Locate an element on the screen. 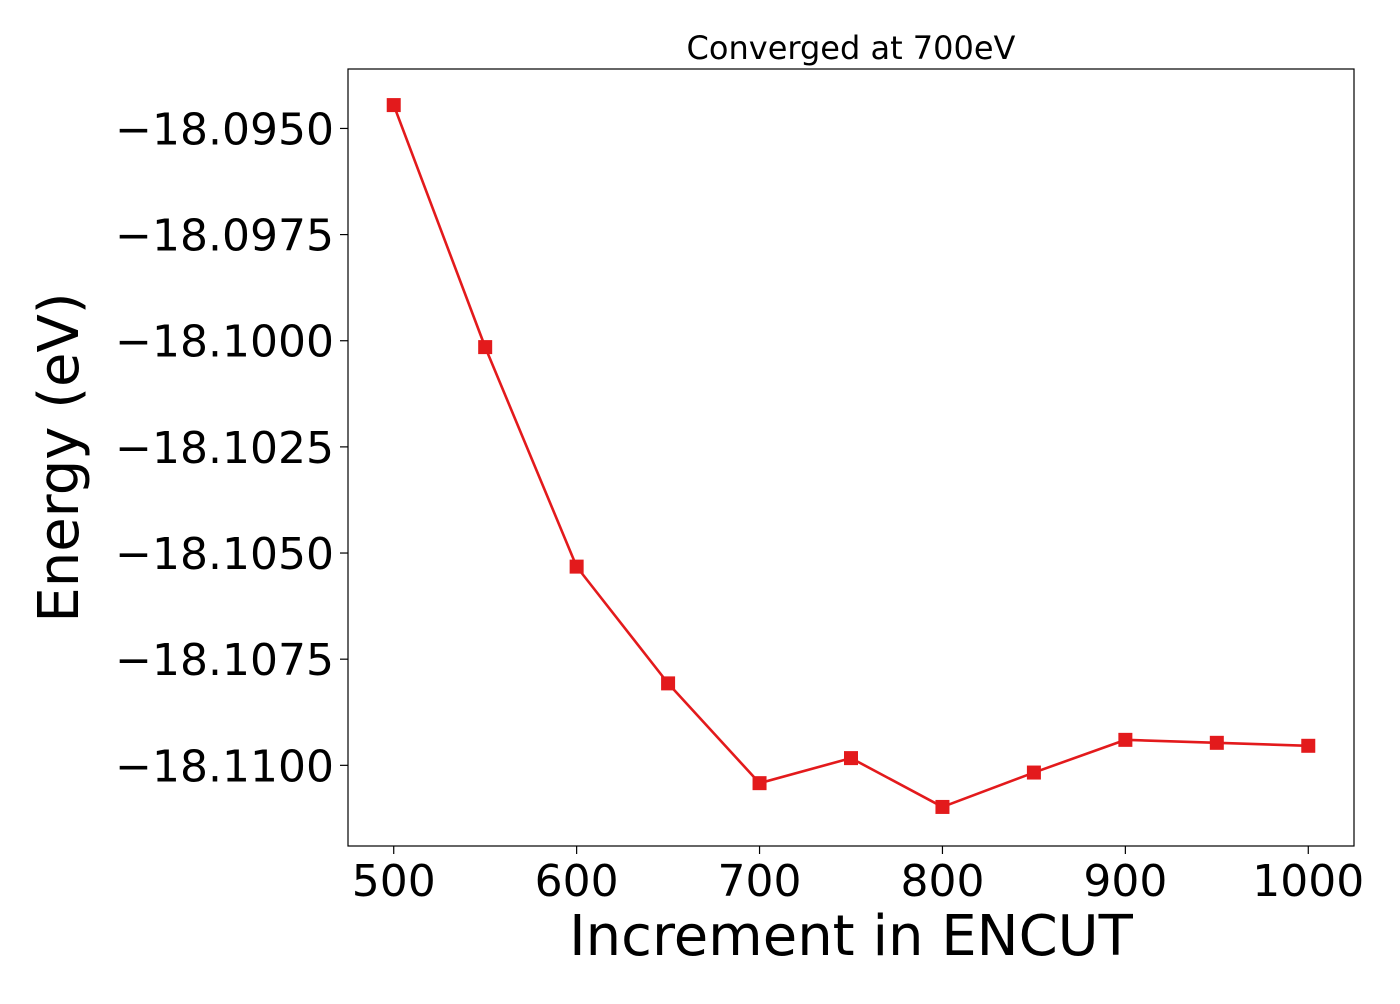 This screenshot has height=1004, width=1400. x-tick-label: 600 is located at coordinates (577, 881).